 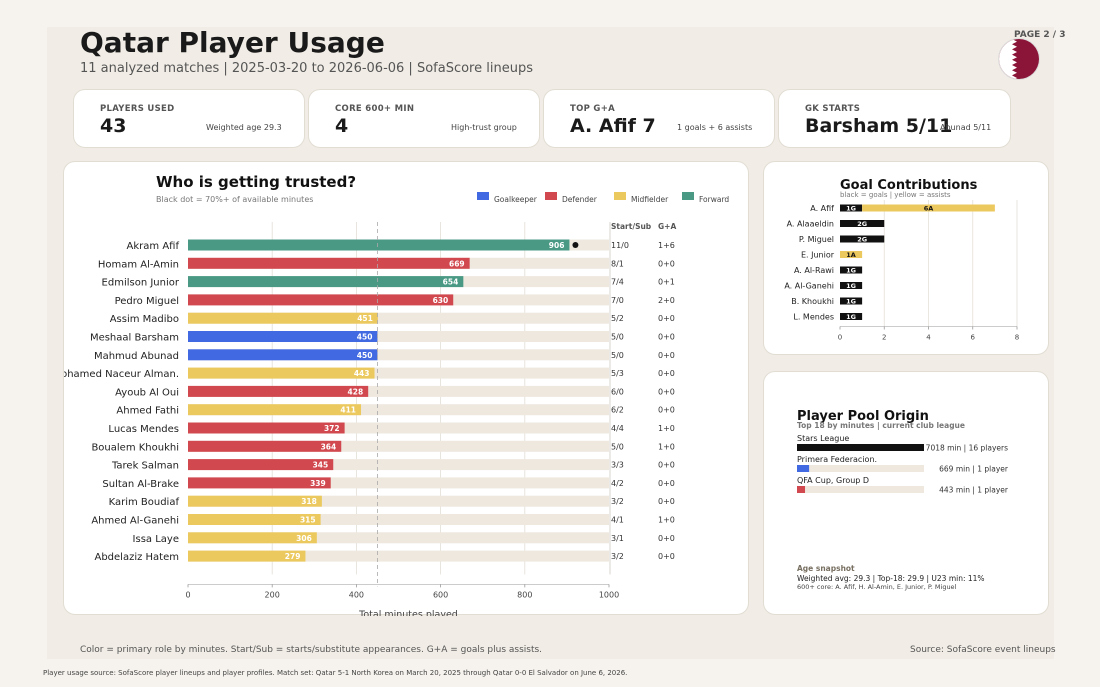 What do you see at coordinates (967, 448) in the screenshot?
I see `pool-value-label: 7018 min | 16 players` at bounding box center [967, 448].